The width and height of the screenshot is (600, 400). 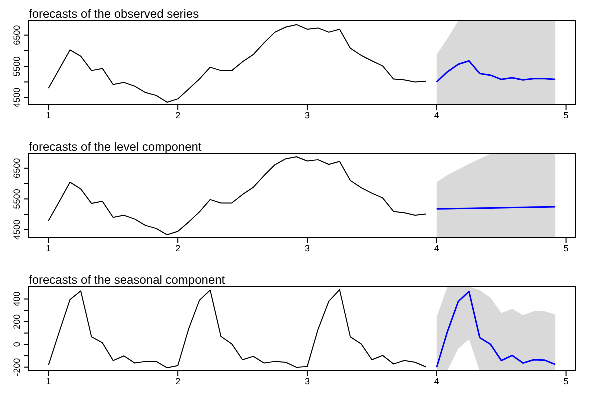 What do you see at coordinates (17, 322) in the screenshot?
I see `y-tick-label: 200` at bounding box center [17, 322].